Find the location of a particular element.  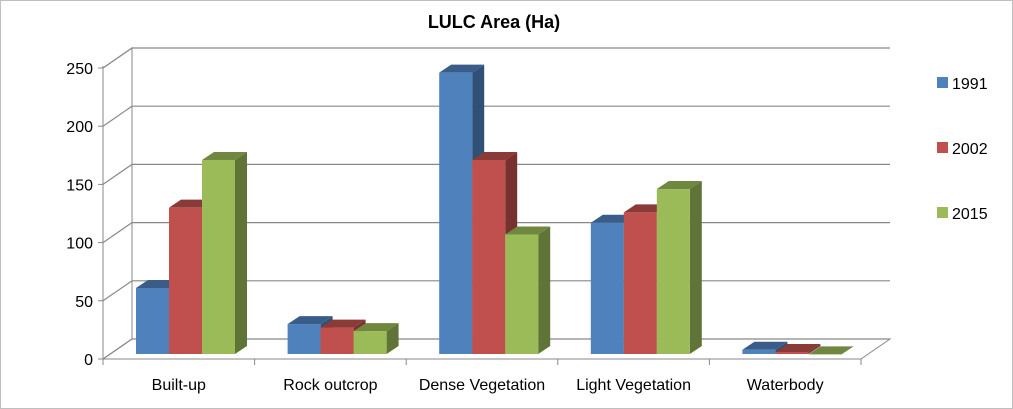

y-axis-ticks: 0 50 100 150 200 250 is located at coordinates (79, 215).